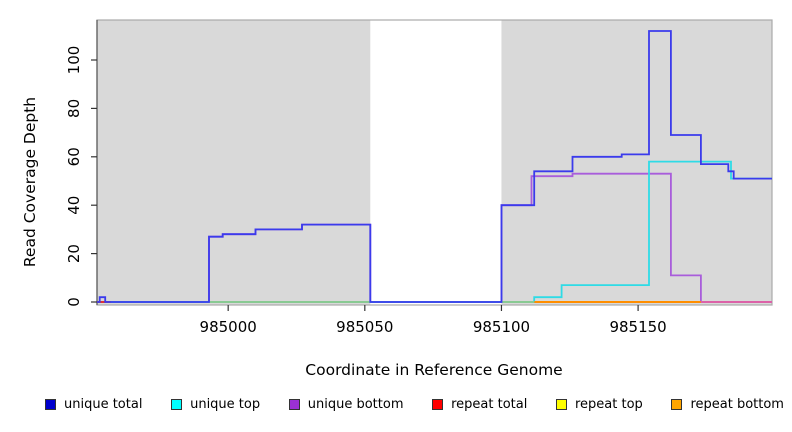  What do you see at coordinates (74, 302) in the screenshot?
I see `y-tick-label: 0` at bounding box center [74, 302].